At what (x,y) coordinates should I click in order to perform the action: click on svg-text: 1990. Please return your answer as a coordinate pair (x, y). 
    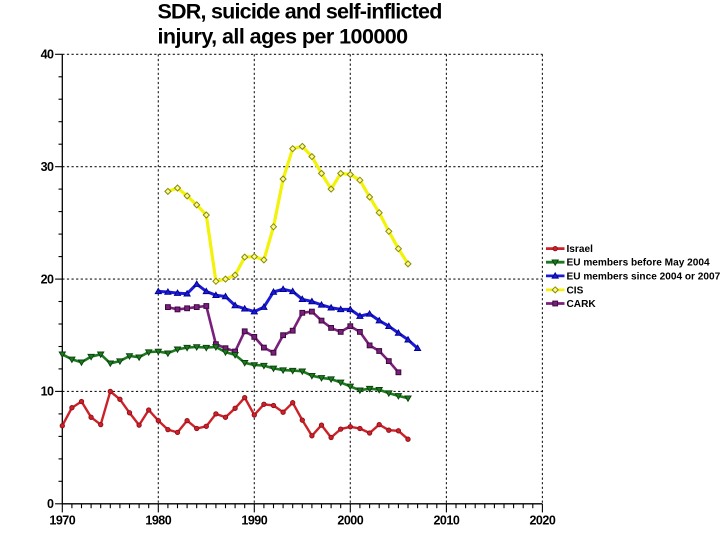
    Looking at the image, I should click on (254, 521).